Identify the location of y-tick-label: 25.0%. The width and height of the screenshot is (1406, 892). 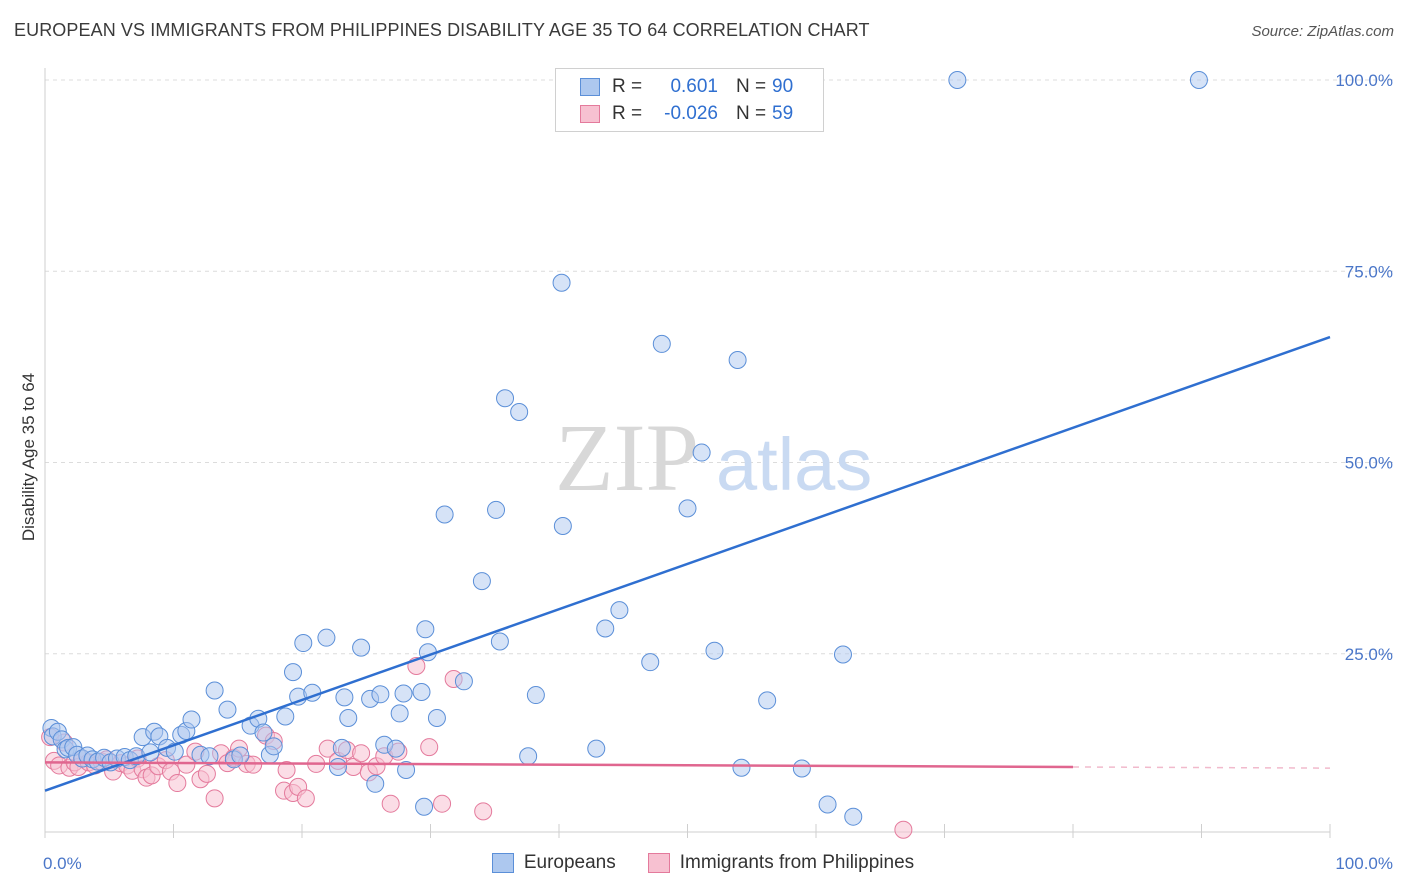
(1369, 654).